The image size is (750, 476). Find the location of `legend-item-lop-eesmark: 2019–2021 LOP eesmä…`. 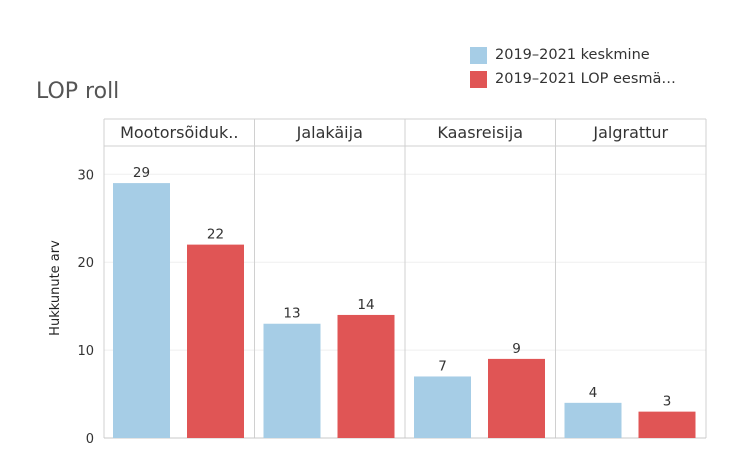

legend-item-lop-eesmark: 2019–2021 LOP eesmä… is located at coordinates (573, 79).